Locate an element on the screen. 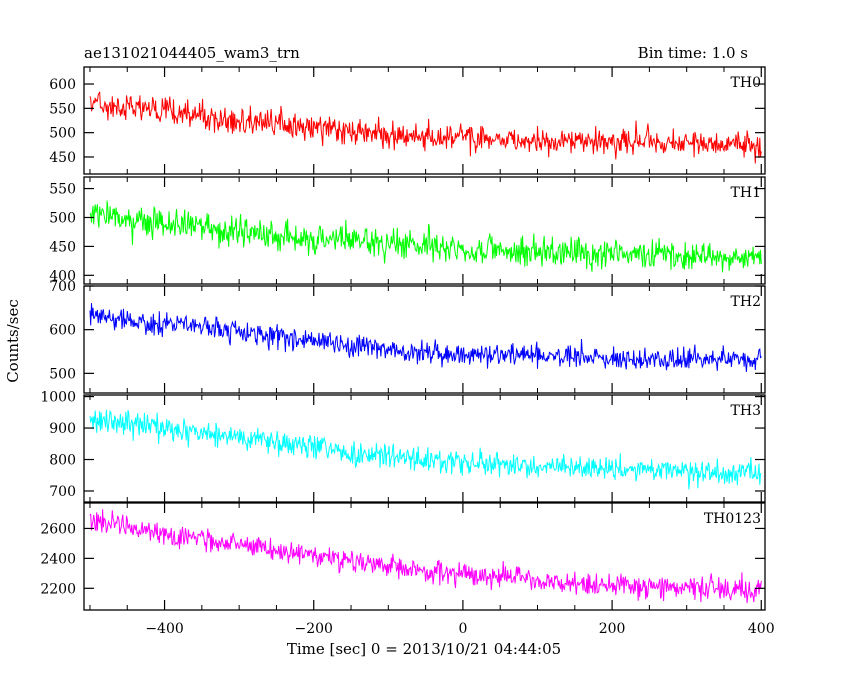 The height and width of the screenshot is (680, 850). x-tick-label: 400 is located at coordinates (761, 629).